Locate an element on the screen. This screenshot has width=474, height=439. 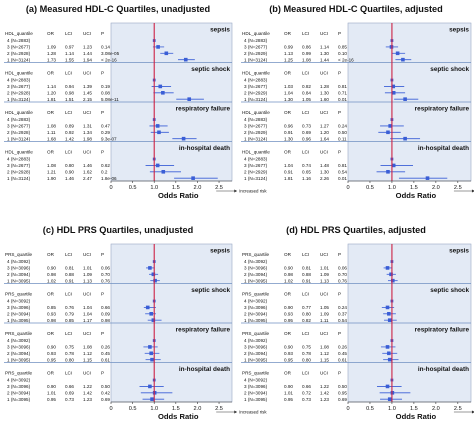
row-p-value: 0.19 is located at coordinates (105, 86).